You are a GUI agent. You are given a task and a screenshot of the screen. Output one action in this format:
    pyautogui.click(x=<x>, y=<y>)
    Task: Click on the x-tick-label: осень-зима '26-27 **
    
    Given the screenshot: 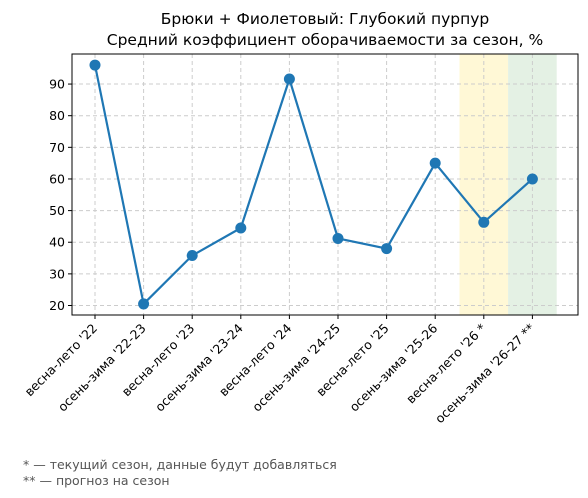 What is the action you would take?
    pyautogui.click(x=485, y=374)
    